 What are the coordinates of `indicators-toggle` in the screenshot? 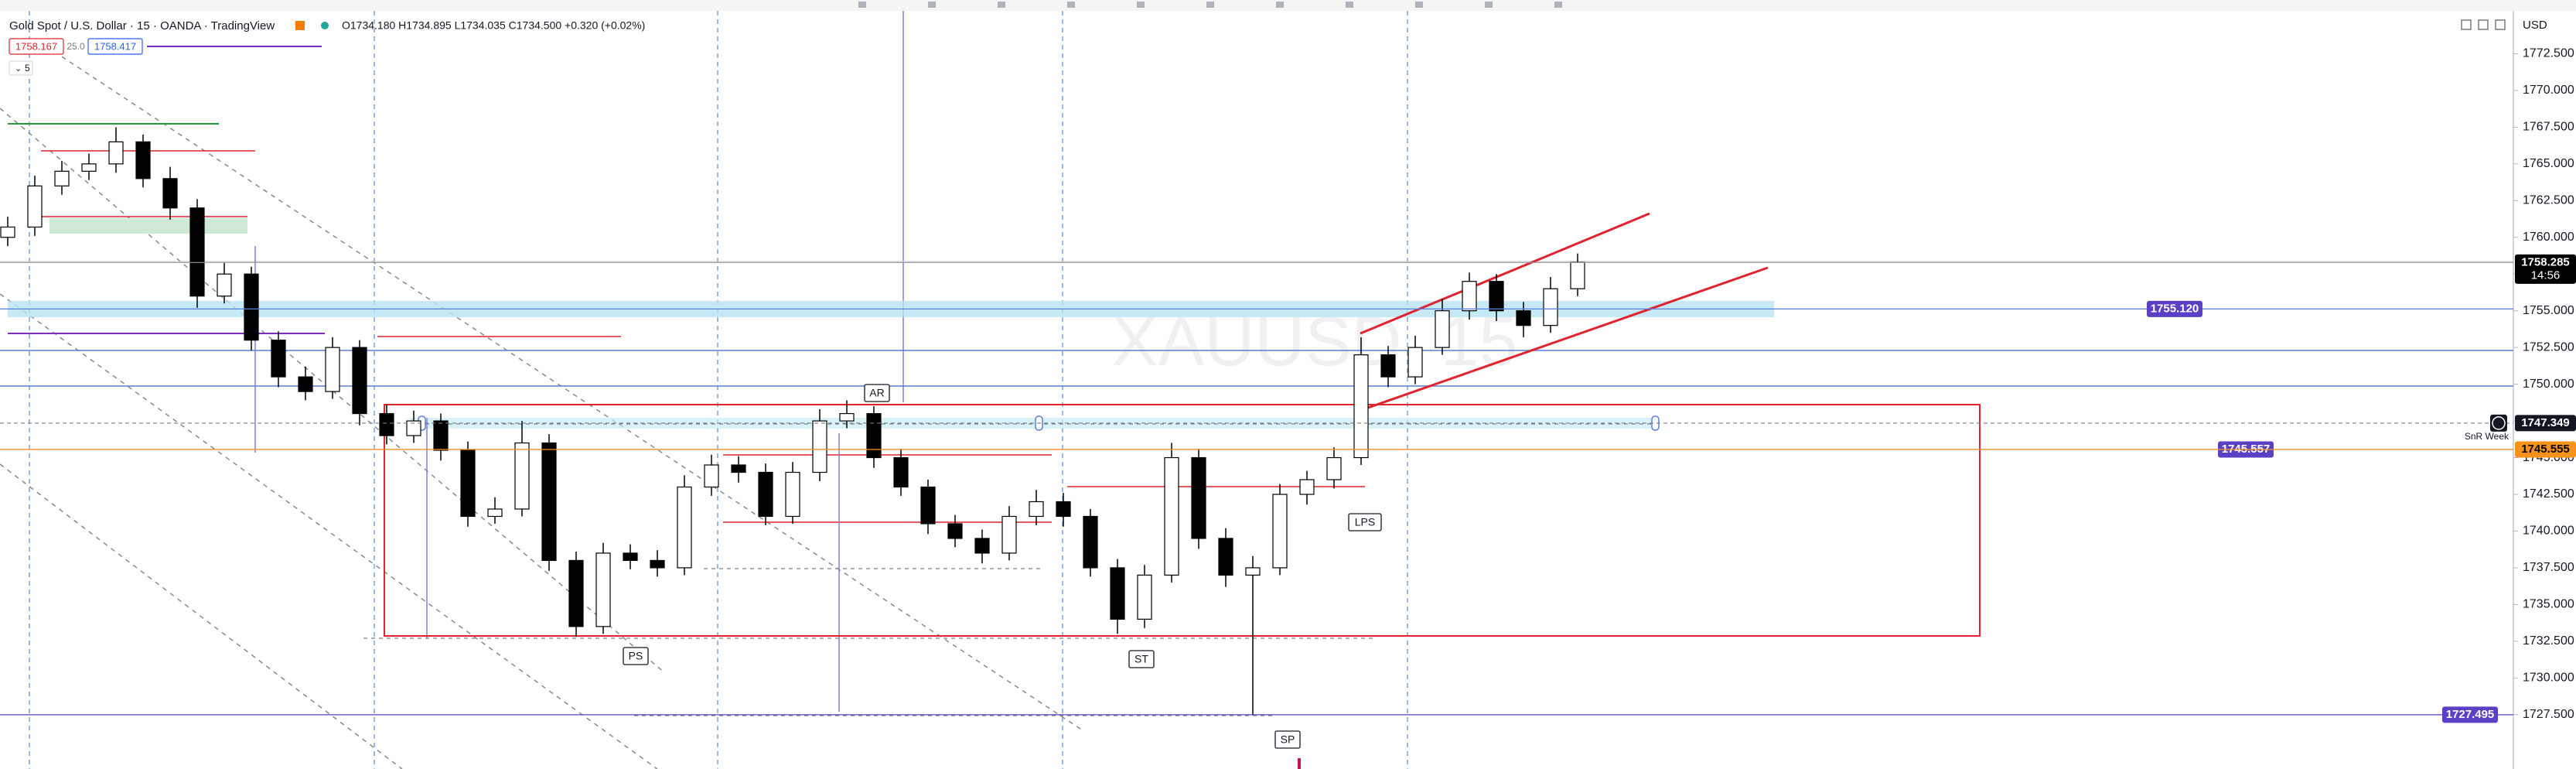 It's located at (21, 68).